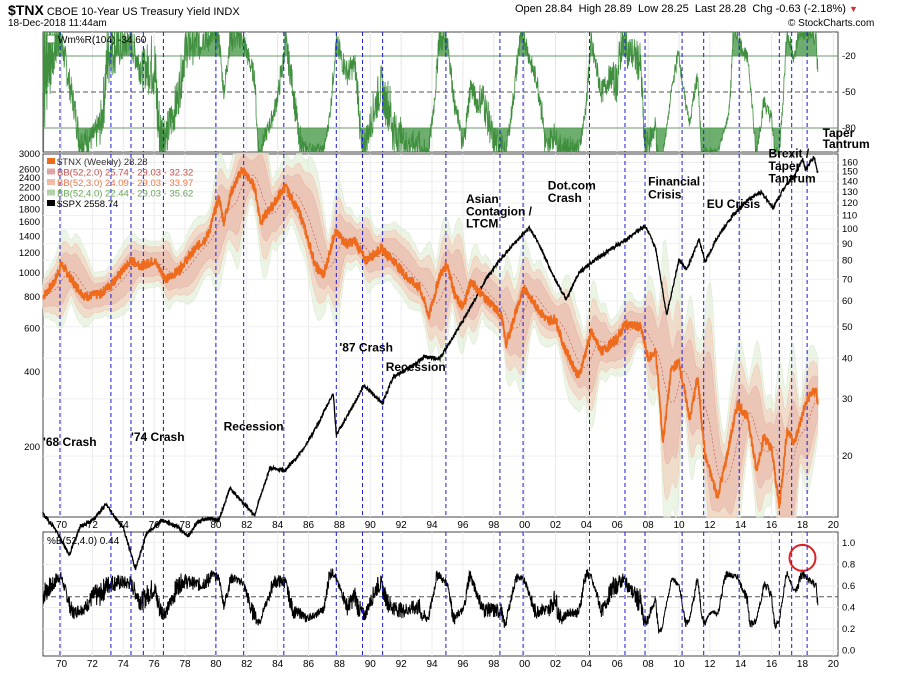 This screenshot has width=900, height=673. Describe the element at coordinates (402, 525) in the screenshot. I see `x-tick-label: 92` at that location.